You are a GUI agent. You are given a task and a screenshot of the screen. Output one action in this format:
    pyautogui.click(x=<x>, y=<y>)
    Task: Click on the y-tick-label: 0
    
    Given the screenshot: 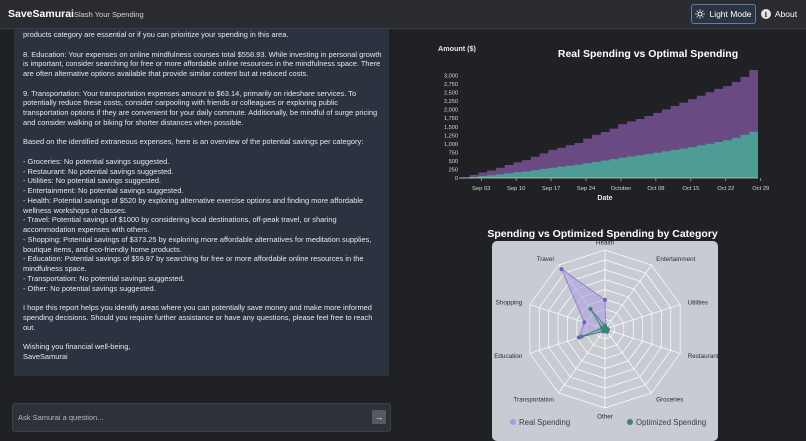 What is the action you would take?
    pyautogui.click(x=456, y=179)
    